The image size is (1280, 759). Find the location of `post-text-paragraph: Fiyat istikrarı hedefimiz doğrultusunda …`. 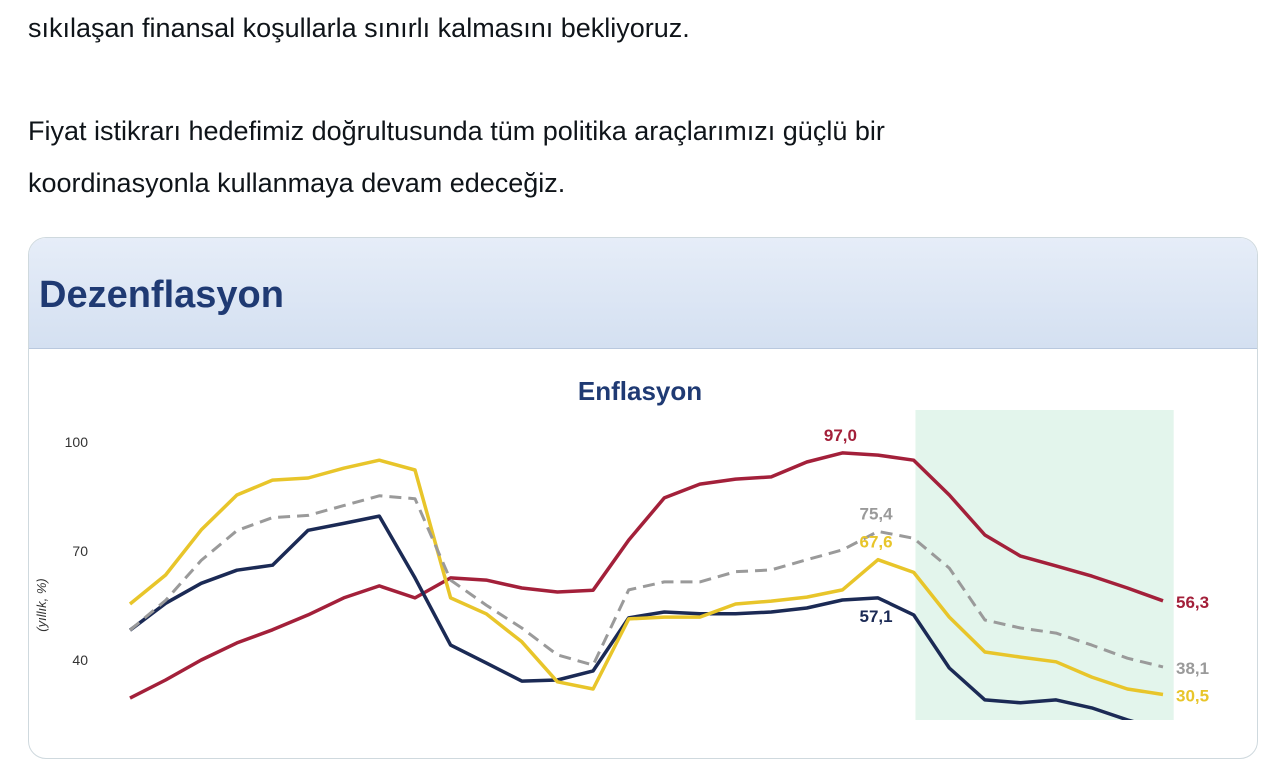

post-text-paragraph: Fiyat istikrarı hedefimiz doğrultusunda … is located at coordinates (456, 157).